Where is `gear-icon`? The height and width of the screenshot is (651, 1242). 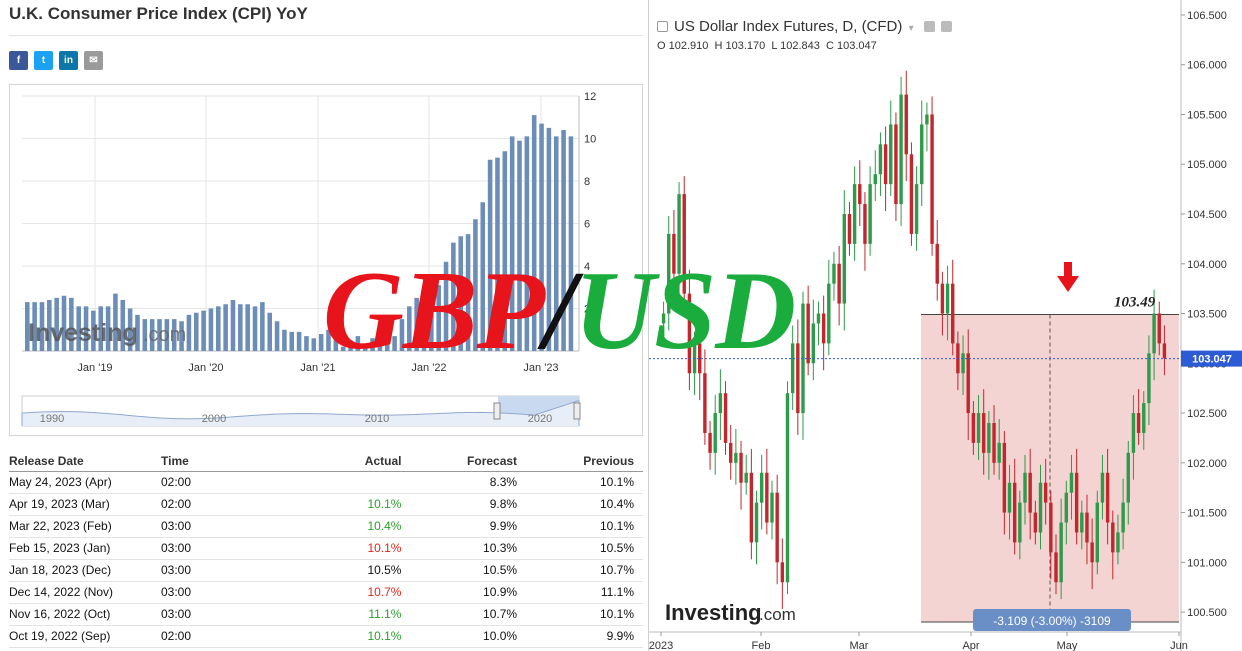 gear-icon is located at coordinates (946, 26).